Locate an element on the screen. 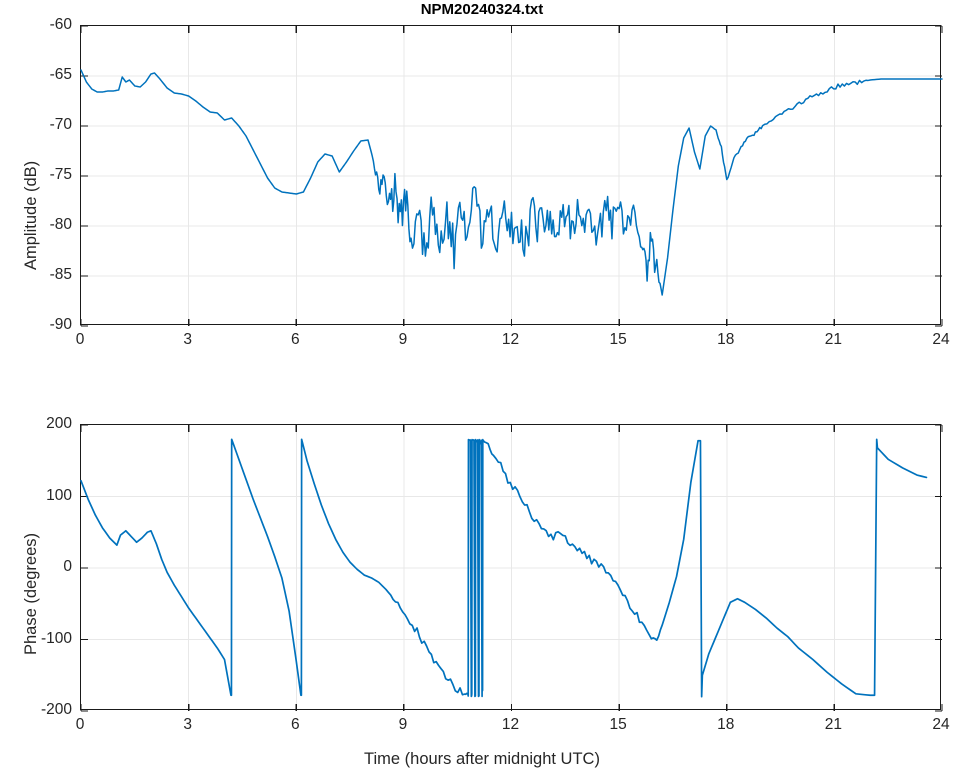 The height and width of the screenshot is (778, 964). y-tick-label: -200 is located at coordinates (56, 709).